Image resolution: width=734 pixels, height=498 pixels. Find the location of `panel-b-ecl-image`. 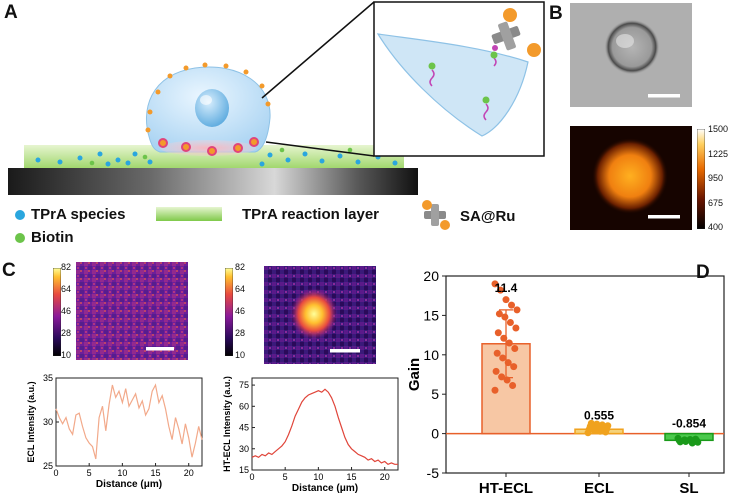

panel-b-ecl-image is located at coordinates (631, 178).